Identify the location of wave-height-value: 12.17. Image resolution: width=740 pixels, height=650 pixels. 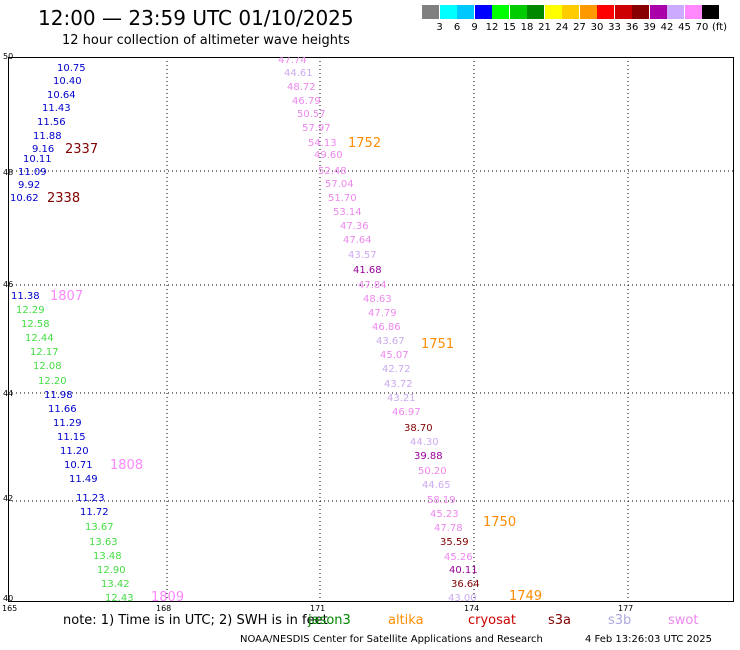
(44, 352).